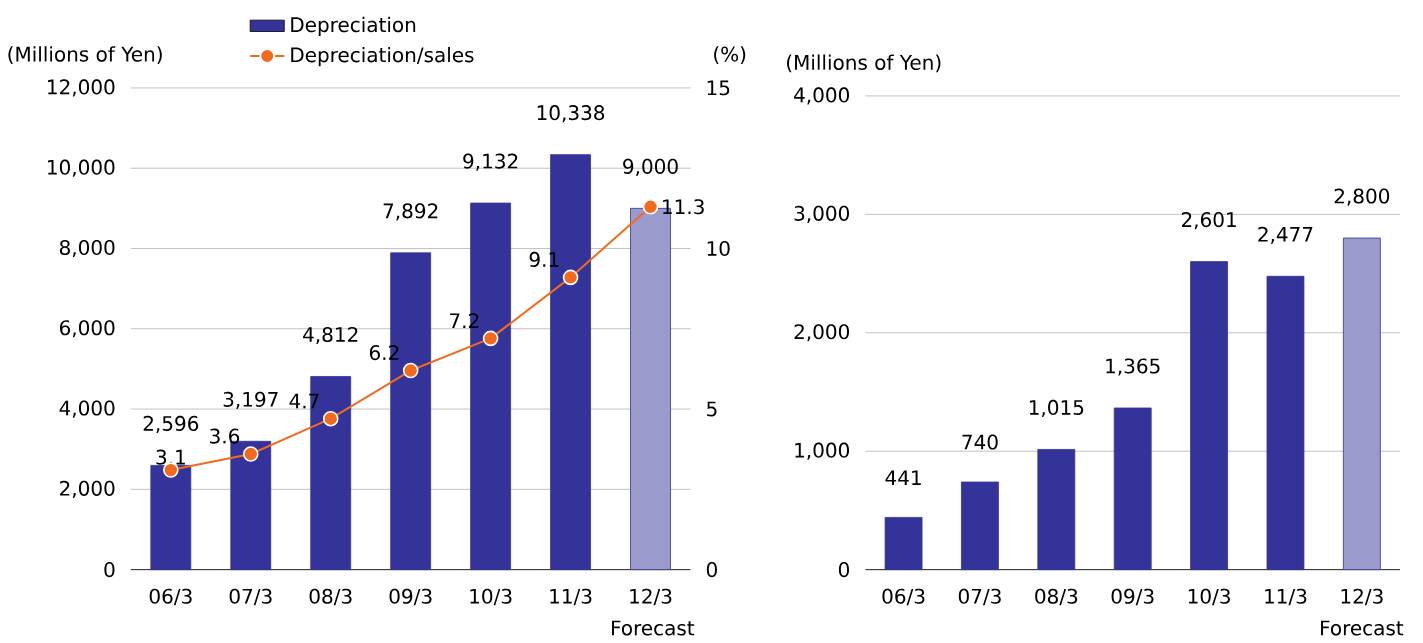 This screenshot has width=1423, height=643. What do you see at coordinates (980, 442) in the screenshot?
I see `data-label: 740` at bounding box center [980, 442].